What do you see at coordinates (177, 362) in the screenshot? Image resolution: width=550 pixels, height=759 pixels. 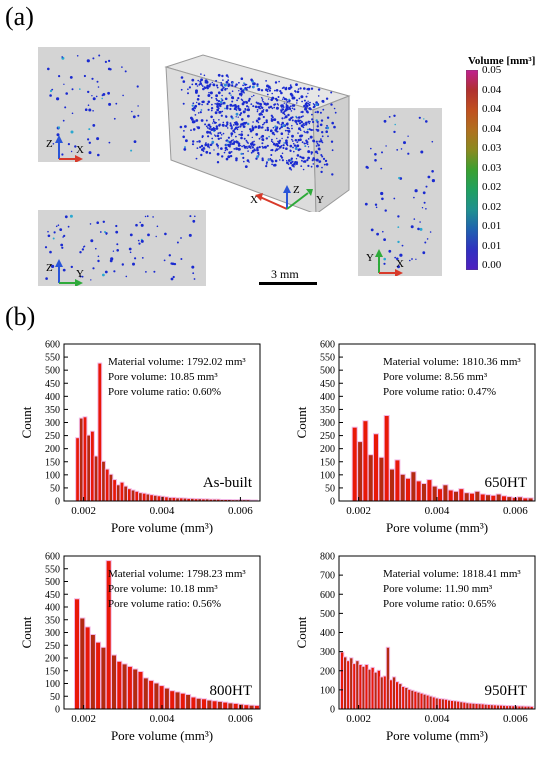 I see `annotation-text: Material volume: 1792.02 mm³` at bounding box center [177, 362].